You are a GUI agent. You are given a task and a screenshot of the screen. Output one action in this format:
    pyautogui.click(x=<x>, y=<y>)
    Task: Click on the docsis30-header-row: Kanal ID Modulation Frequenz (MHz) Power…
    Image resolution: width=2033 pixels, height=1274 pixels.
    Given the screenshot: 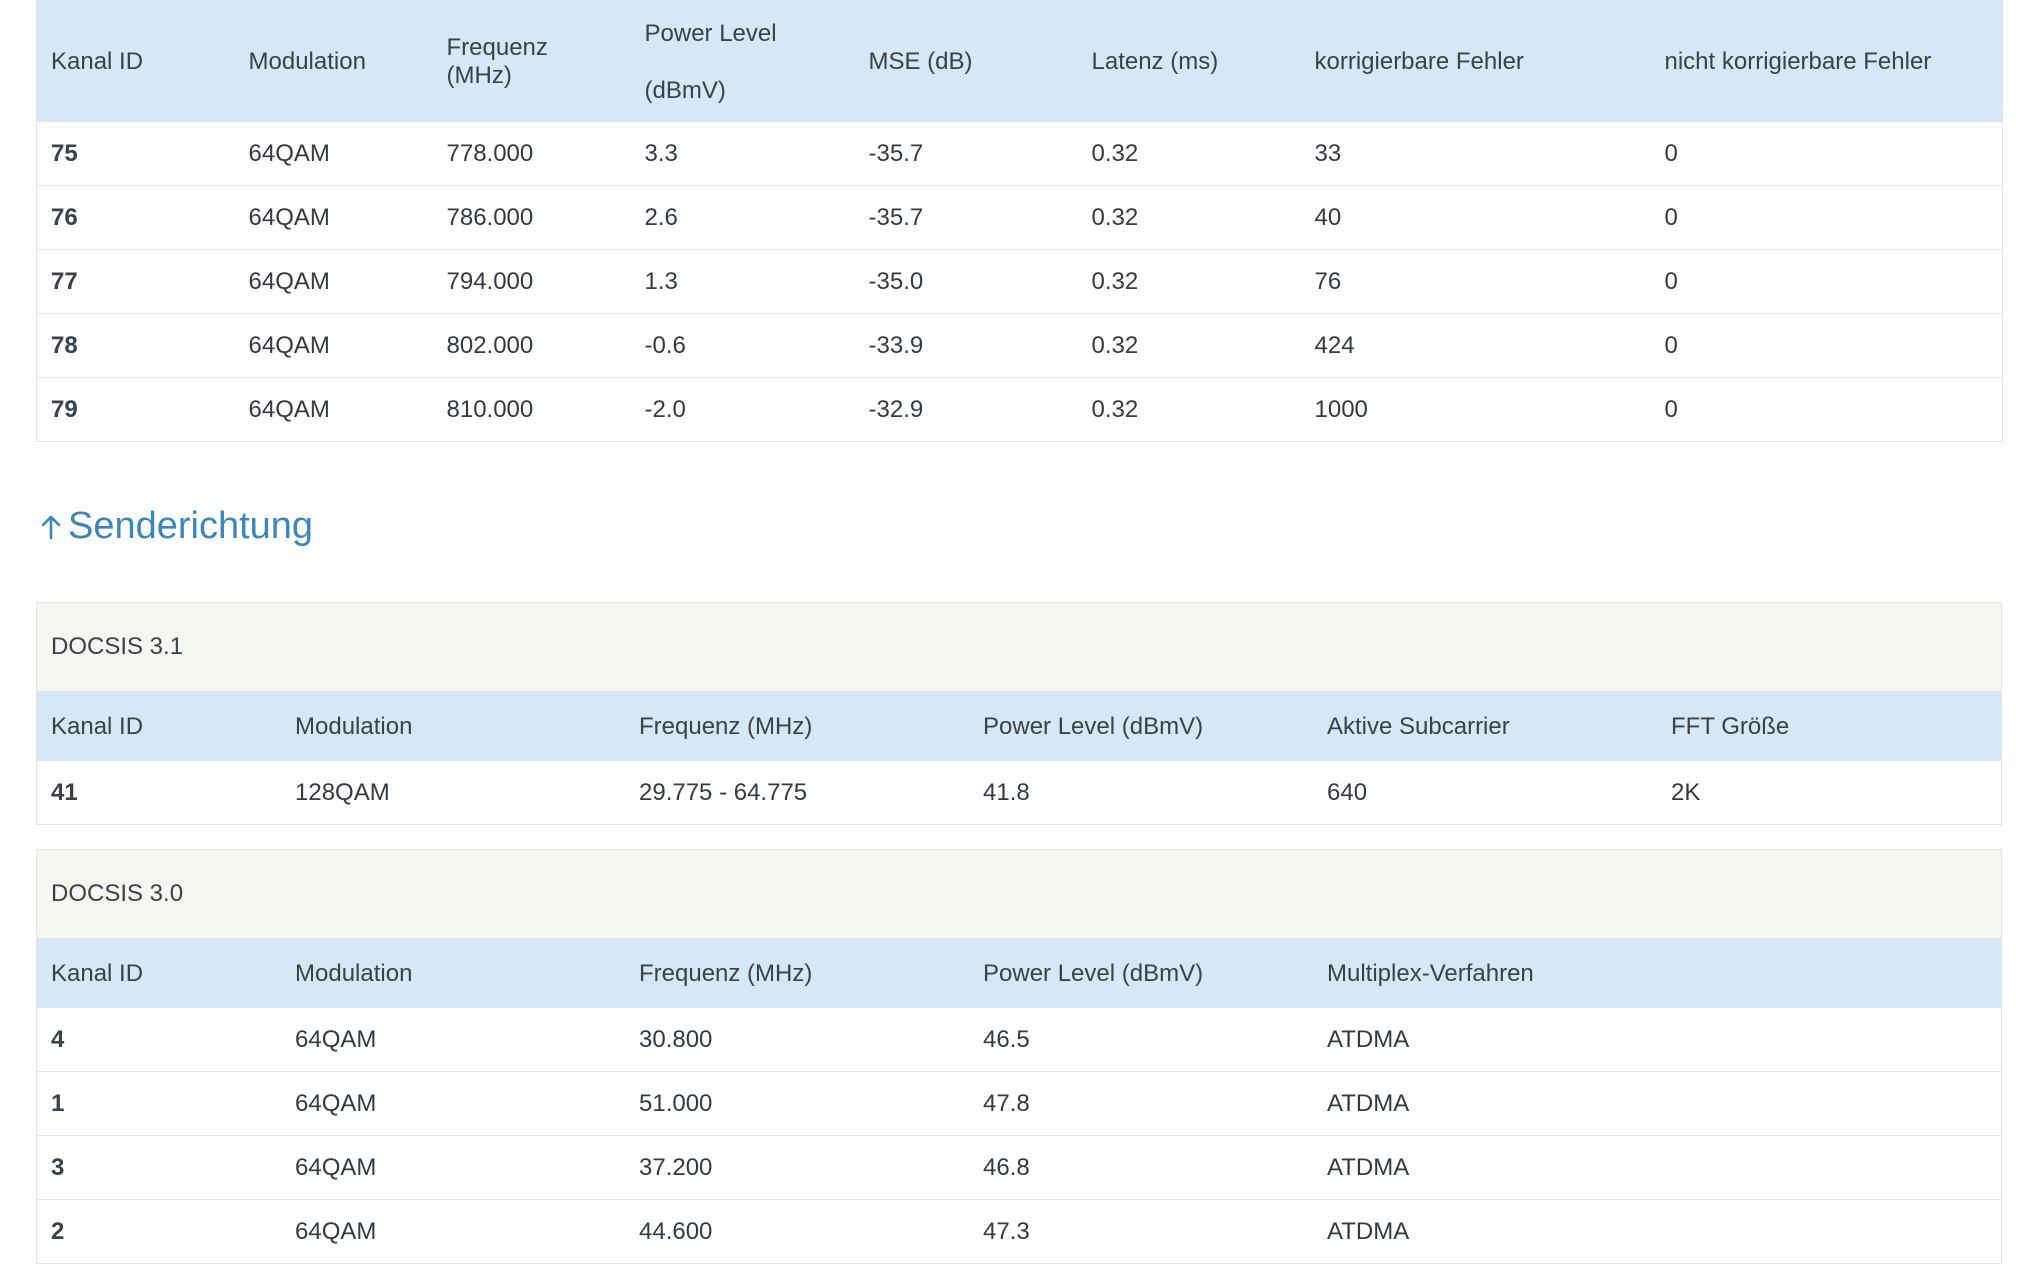 What is the action you would take?
    pyautogui.click(x=1019, y=973)
    